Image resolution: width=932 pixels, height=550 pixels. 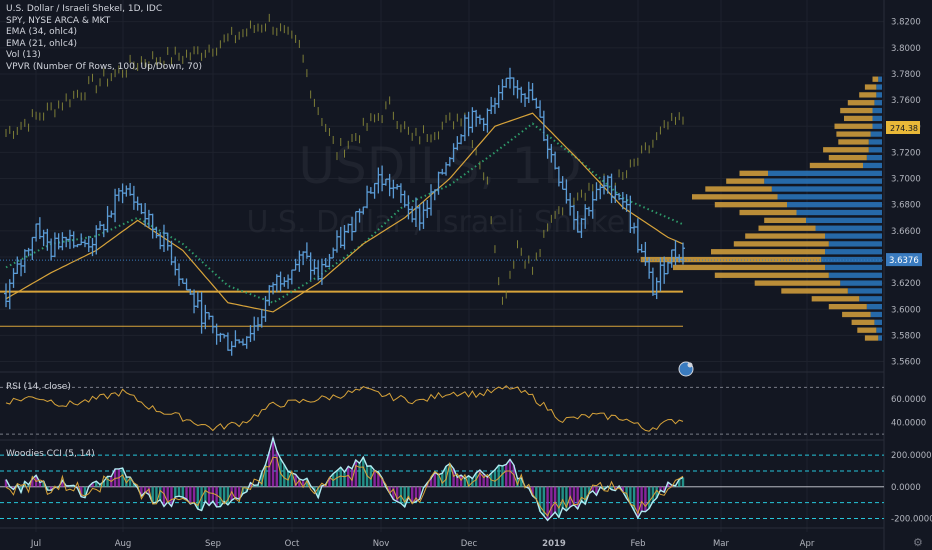 I want to click on price-tick-label: 3.5600, so click(x=906, y=363).